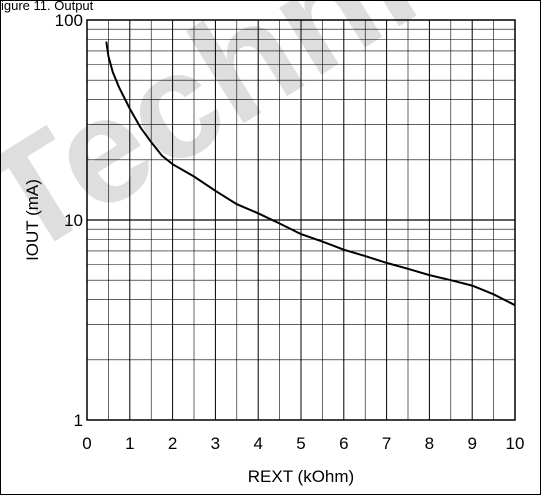 This screenshot has height=495, width=541. Describe the element at coordinates (47, 6) in the screenshot. I see `figure-caption-fragment: igure 11. Output` at that location.